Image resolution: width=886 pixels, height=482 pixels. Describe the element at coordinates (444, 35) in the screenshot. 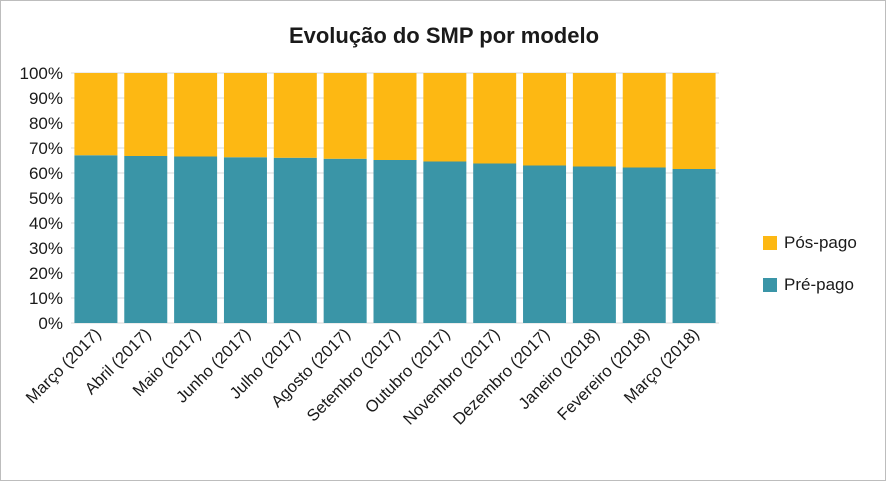

I see `chart-title: Evolução do SMP por modelo` at that location.